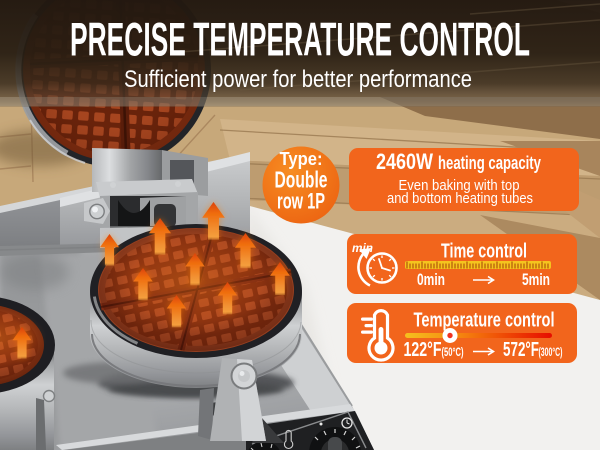 This screenshot has height=450, width=600. What do you see at coordinates (459, 185) in the screenshot?
I see `svg-text: Even baking with top` at bounding box center [459, 185].